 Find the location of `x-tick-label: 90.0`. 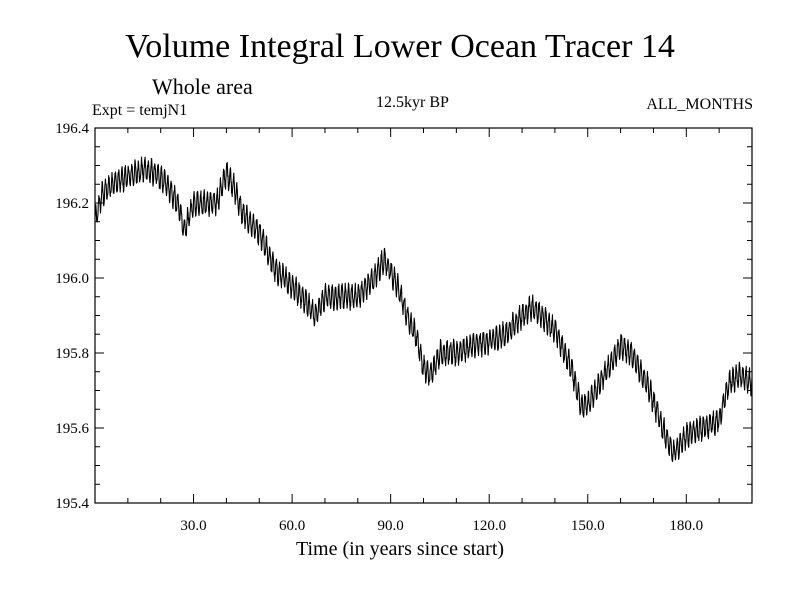

x-tick-label: 90.0 is located at coordinates (391, 526).